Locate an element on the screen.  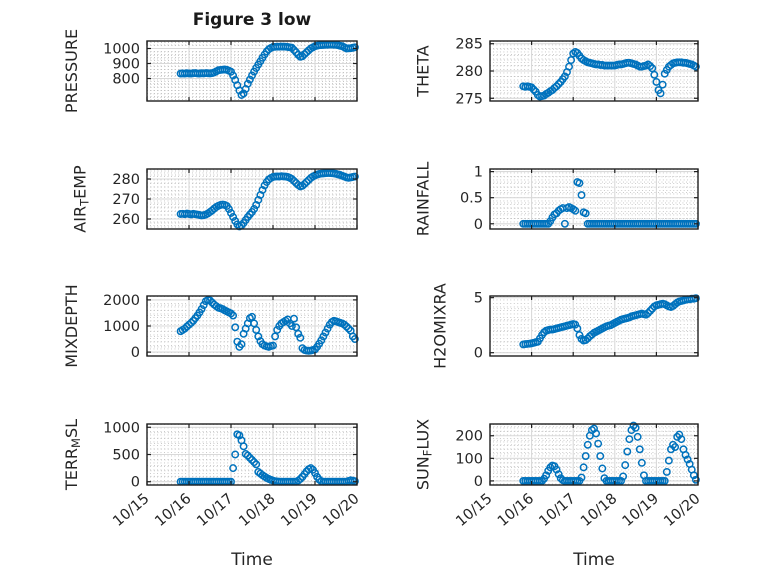
ytick-label: 800 is located at coordinates (126, 80).